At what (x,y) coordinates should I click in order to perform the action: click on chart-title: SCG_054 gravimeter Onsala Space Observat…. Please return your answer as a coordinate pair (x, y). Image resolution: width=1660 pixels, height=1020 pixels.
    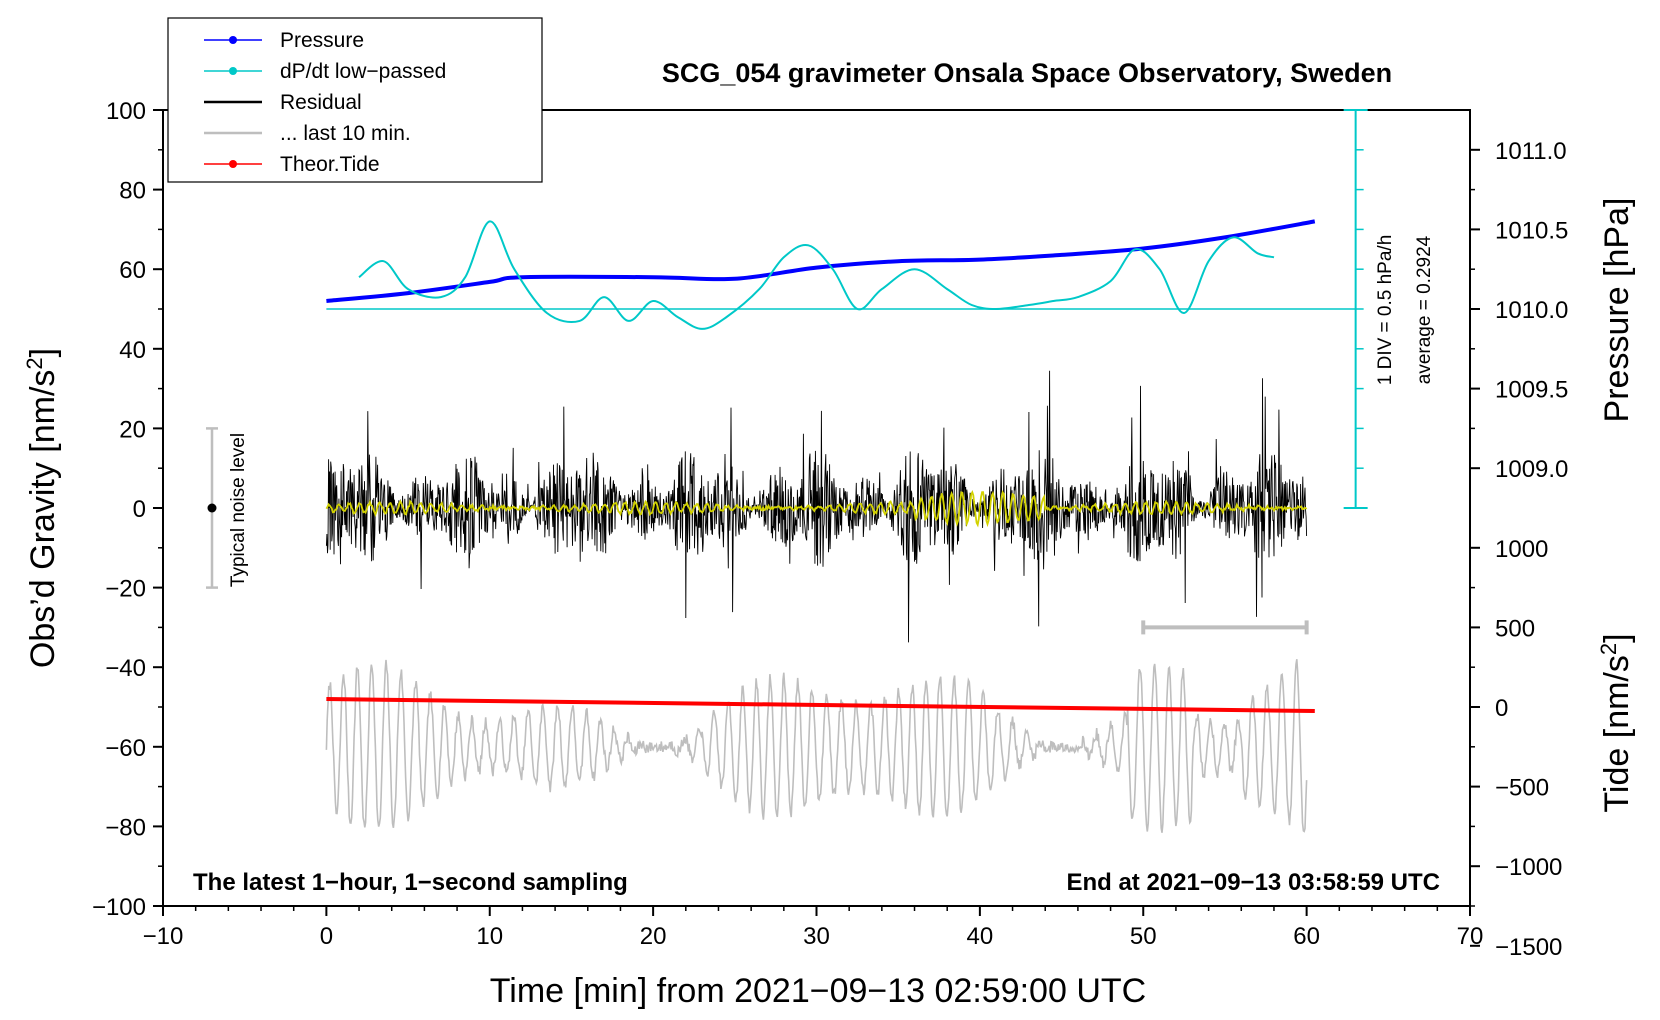
    Looking at the image, I should click on (1027, 73).